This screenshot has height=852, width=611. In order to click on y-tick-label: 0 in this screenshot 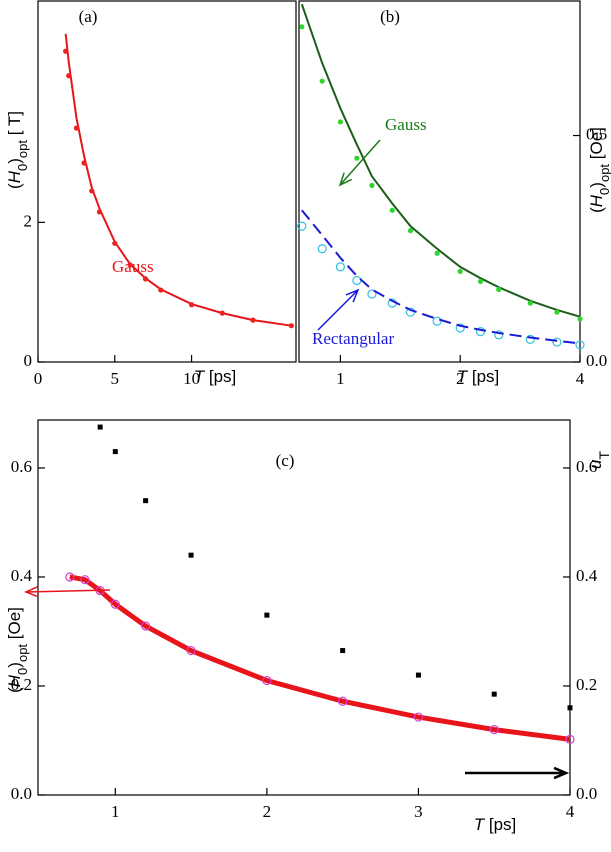, I will do `click(28, 360)`.